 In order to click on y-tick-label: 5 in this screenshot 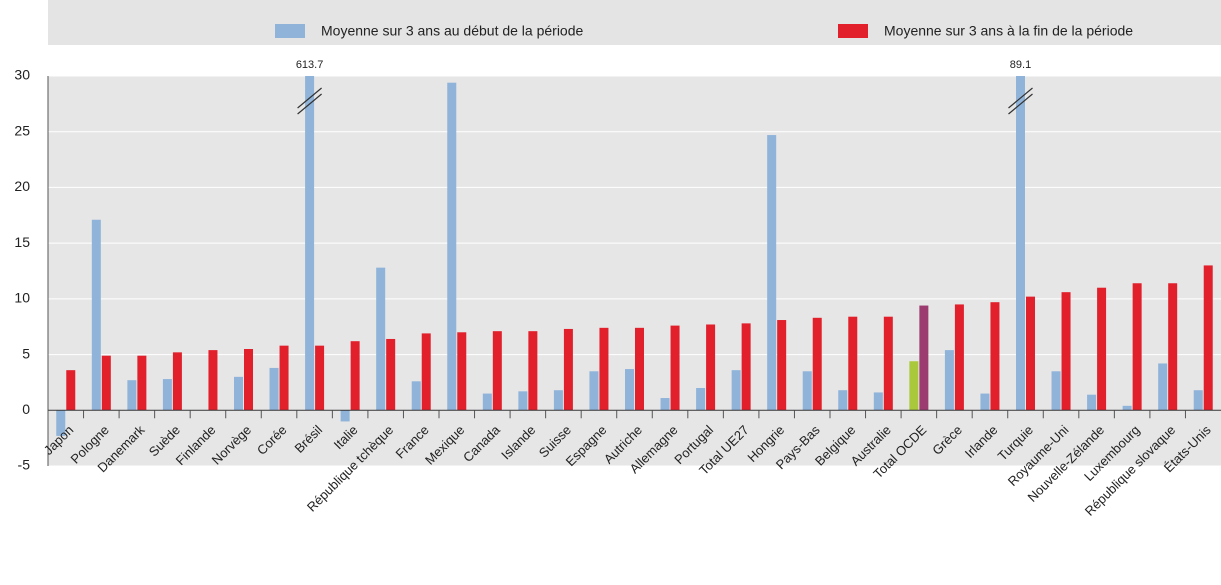, I will do `click(26, 353)`.